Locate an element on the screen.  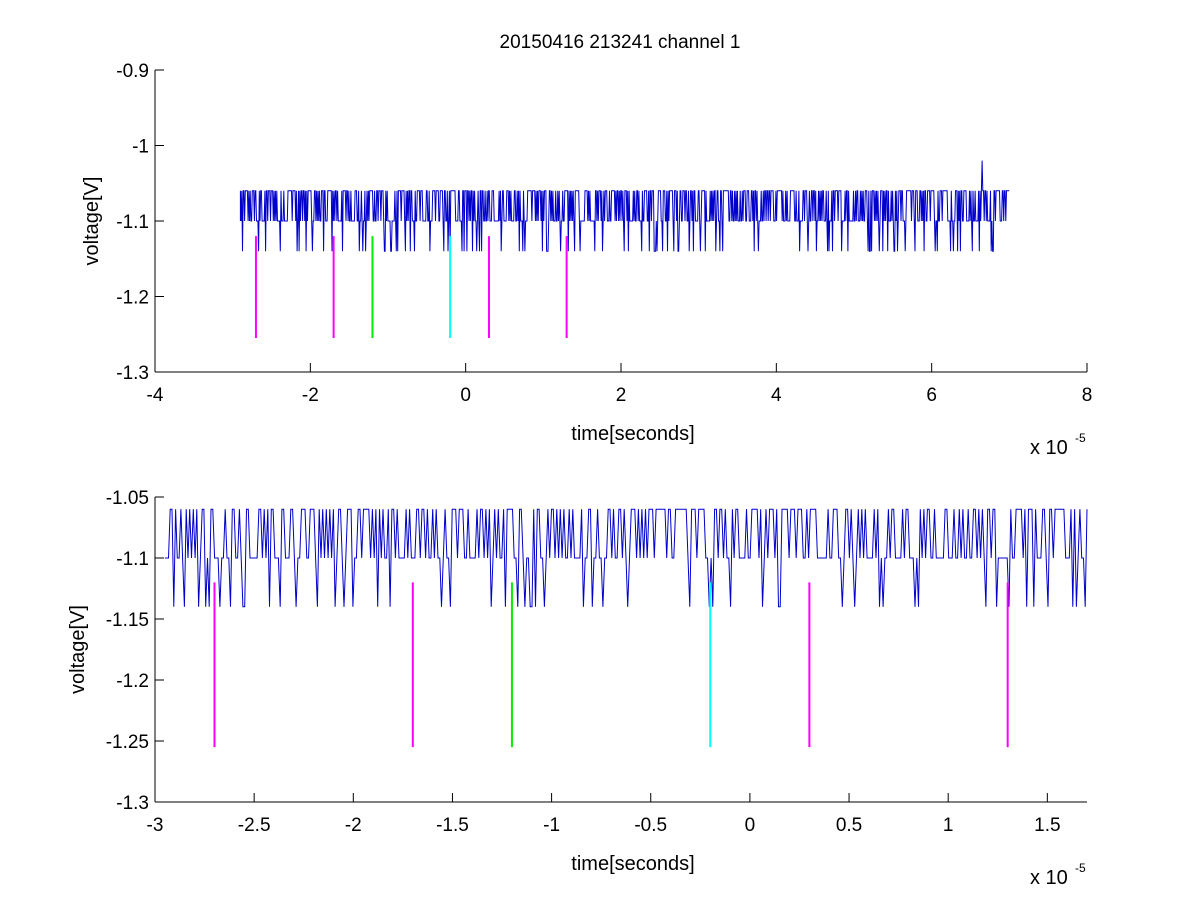
chart-title: 20150416 213241 channel 1 is located at coordinates (620, 42).